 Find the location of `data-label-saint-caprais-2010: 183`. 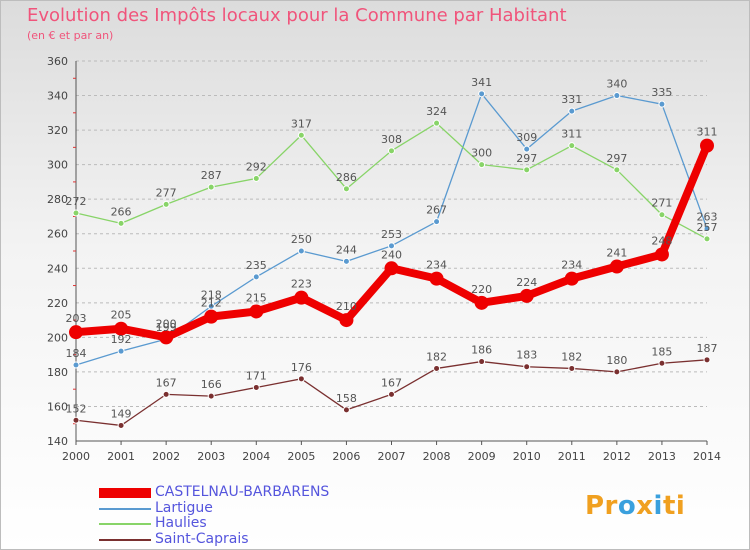

data-label-saint-caprais-2010: 183 is located at coordinates (526, 355).